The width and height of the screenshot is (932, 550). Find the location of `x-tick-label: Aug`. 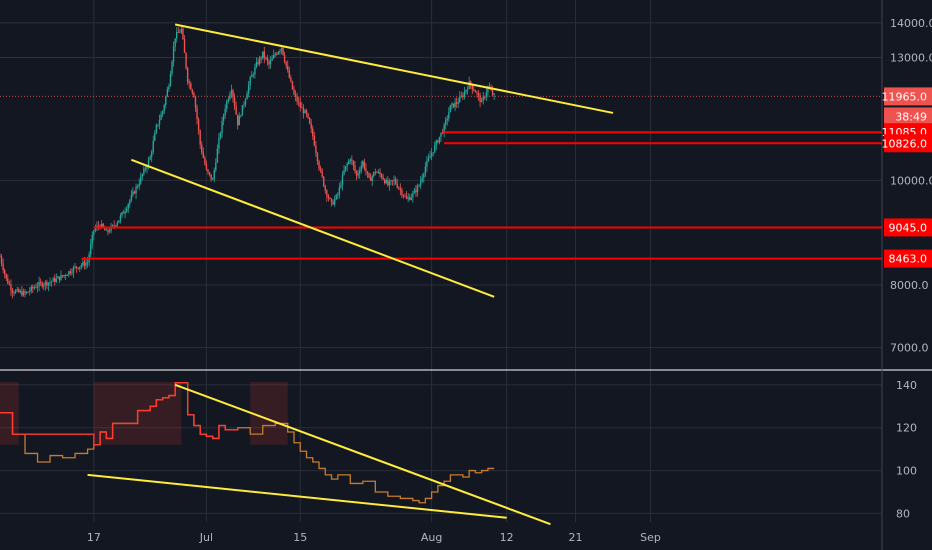

x-tick-label: Aug is located at coordinates (431, 537).